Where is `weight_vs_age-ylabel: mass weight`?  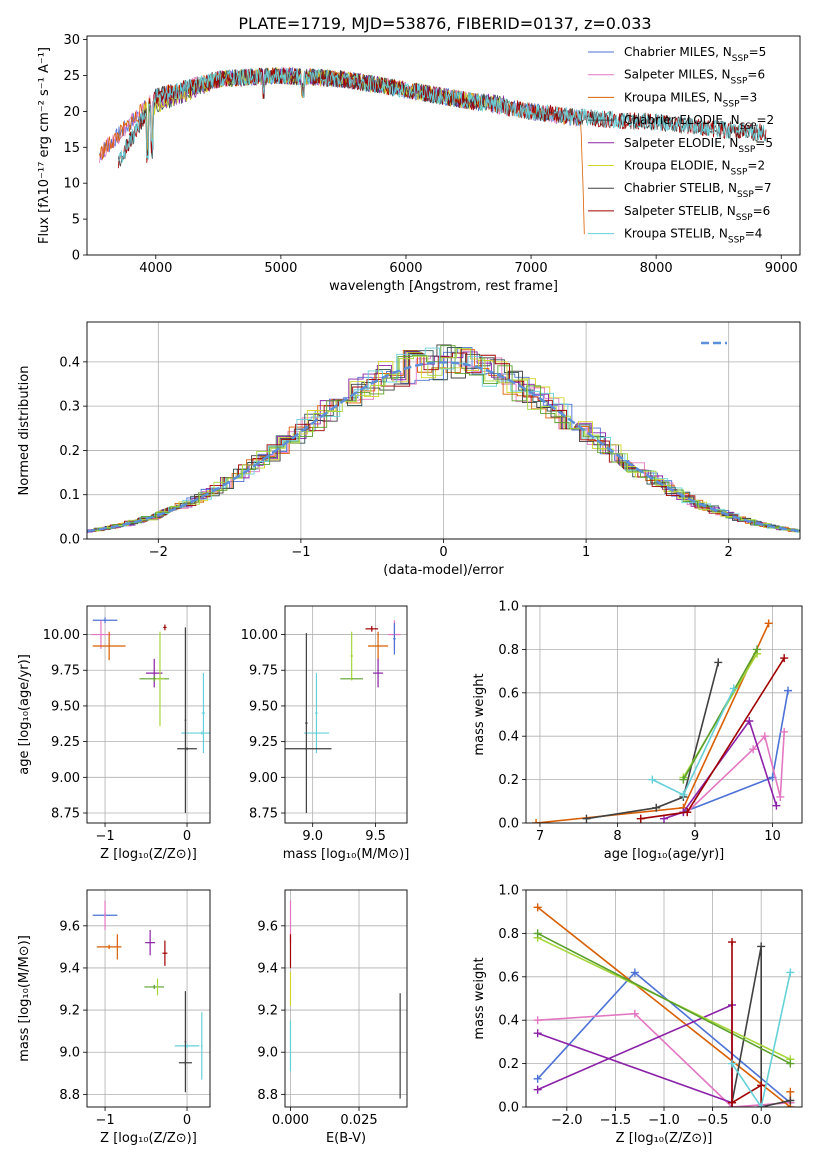
weight_vs_age-ylabel: mass weight is located at coordinates (479, 714).